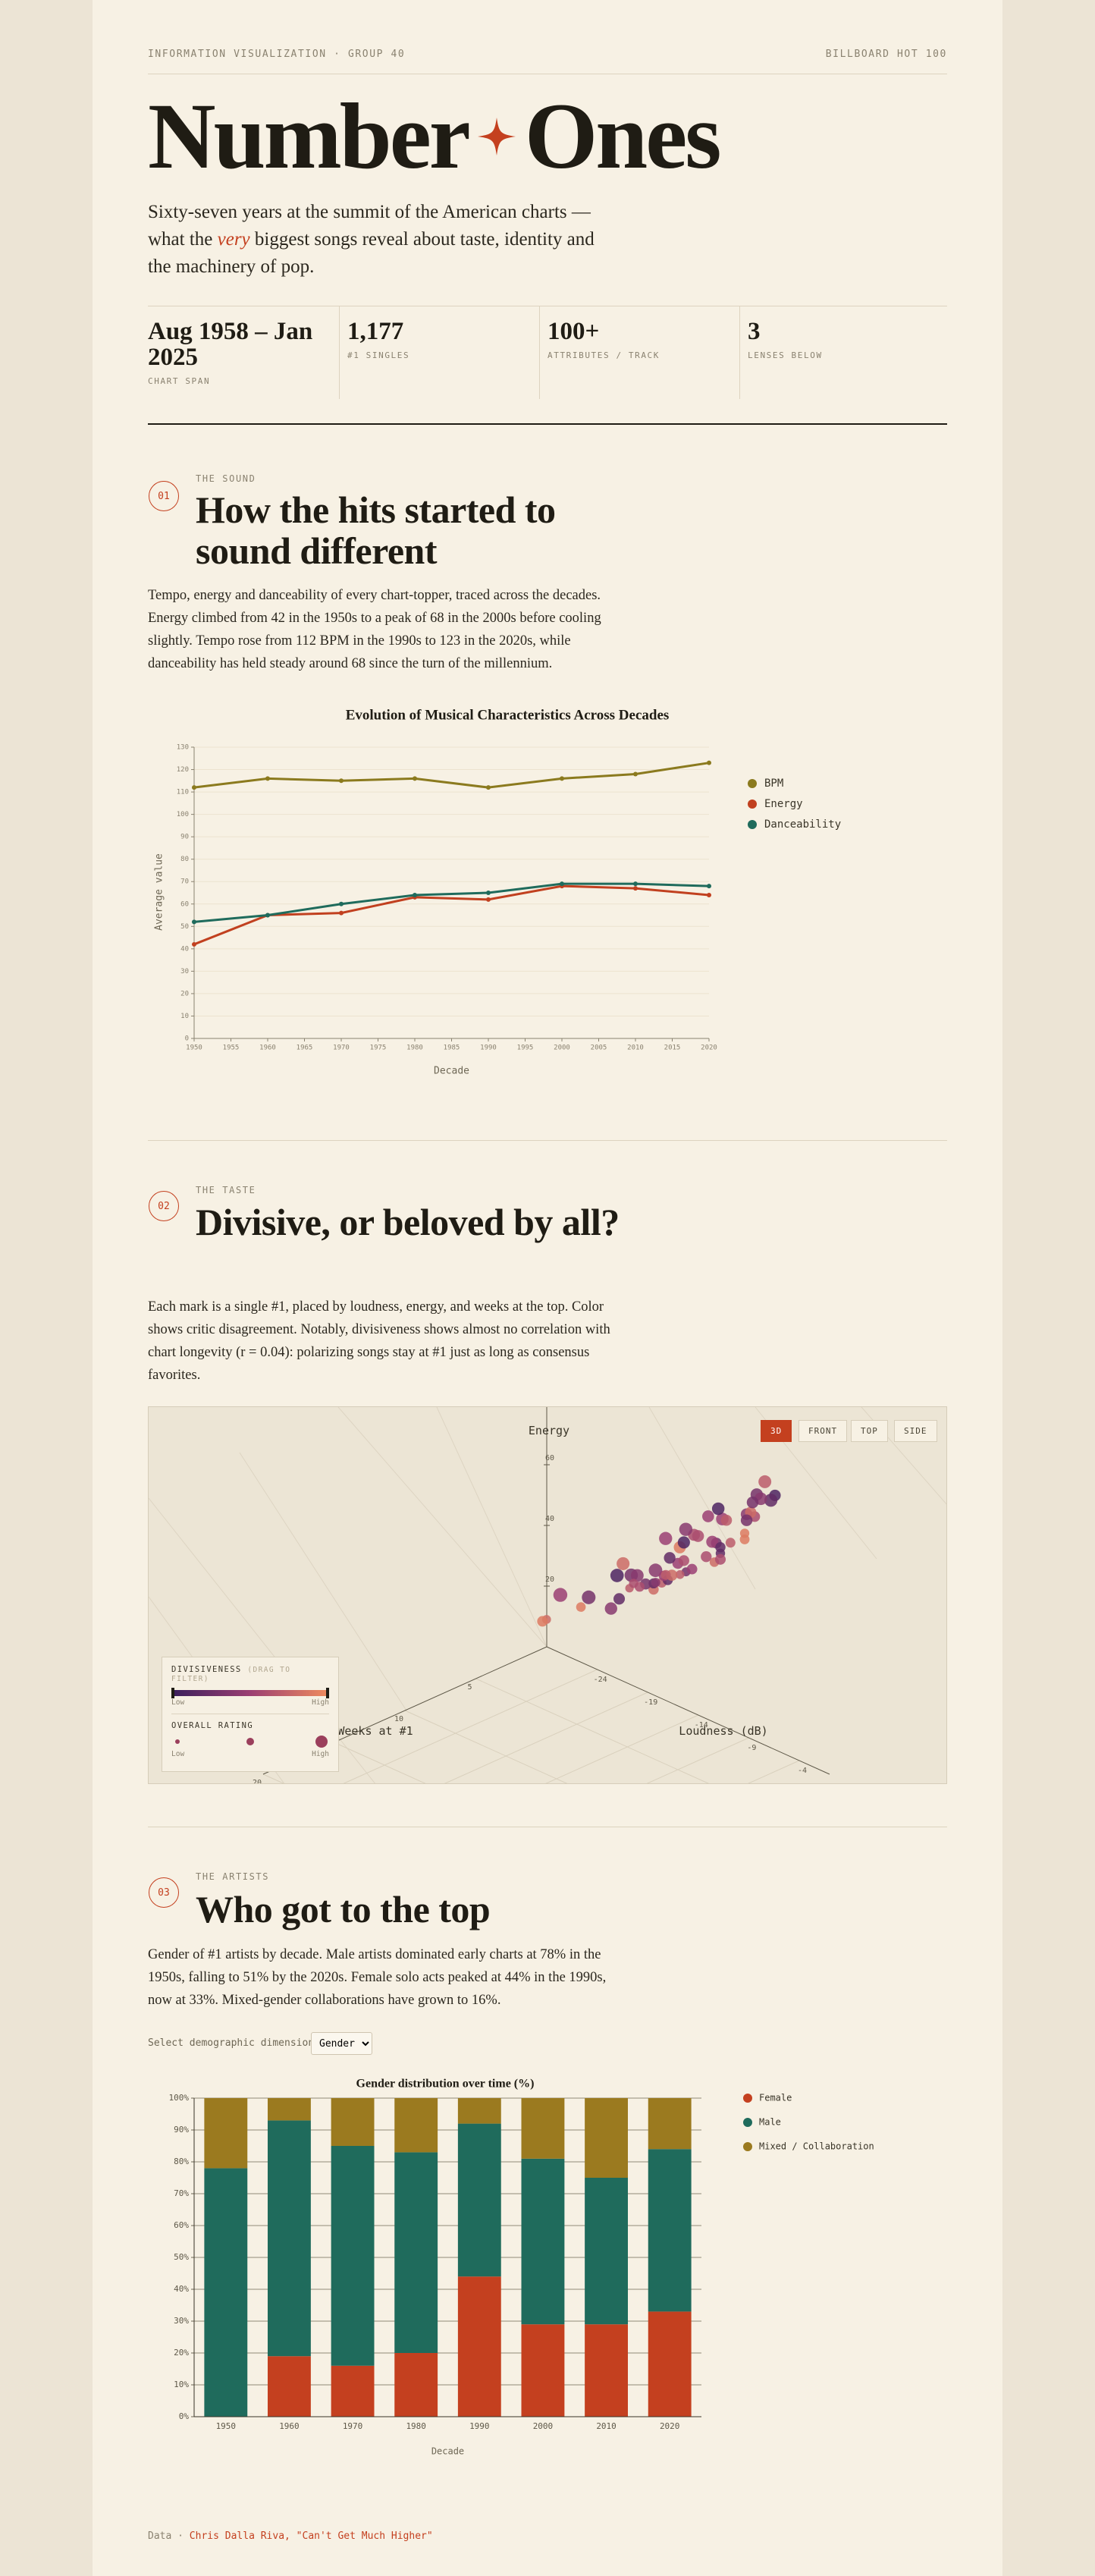 This screenshot has width=1095, height=2576. I want to click on view-button: SIDE, so click(916, 1431).